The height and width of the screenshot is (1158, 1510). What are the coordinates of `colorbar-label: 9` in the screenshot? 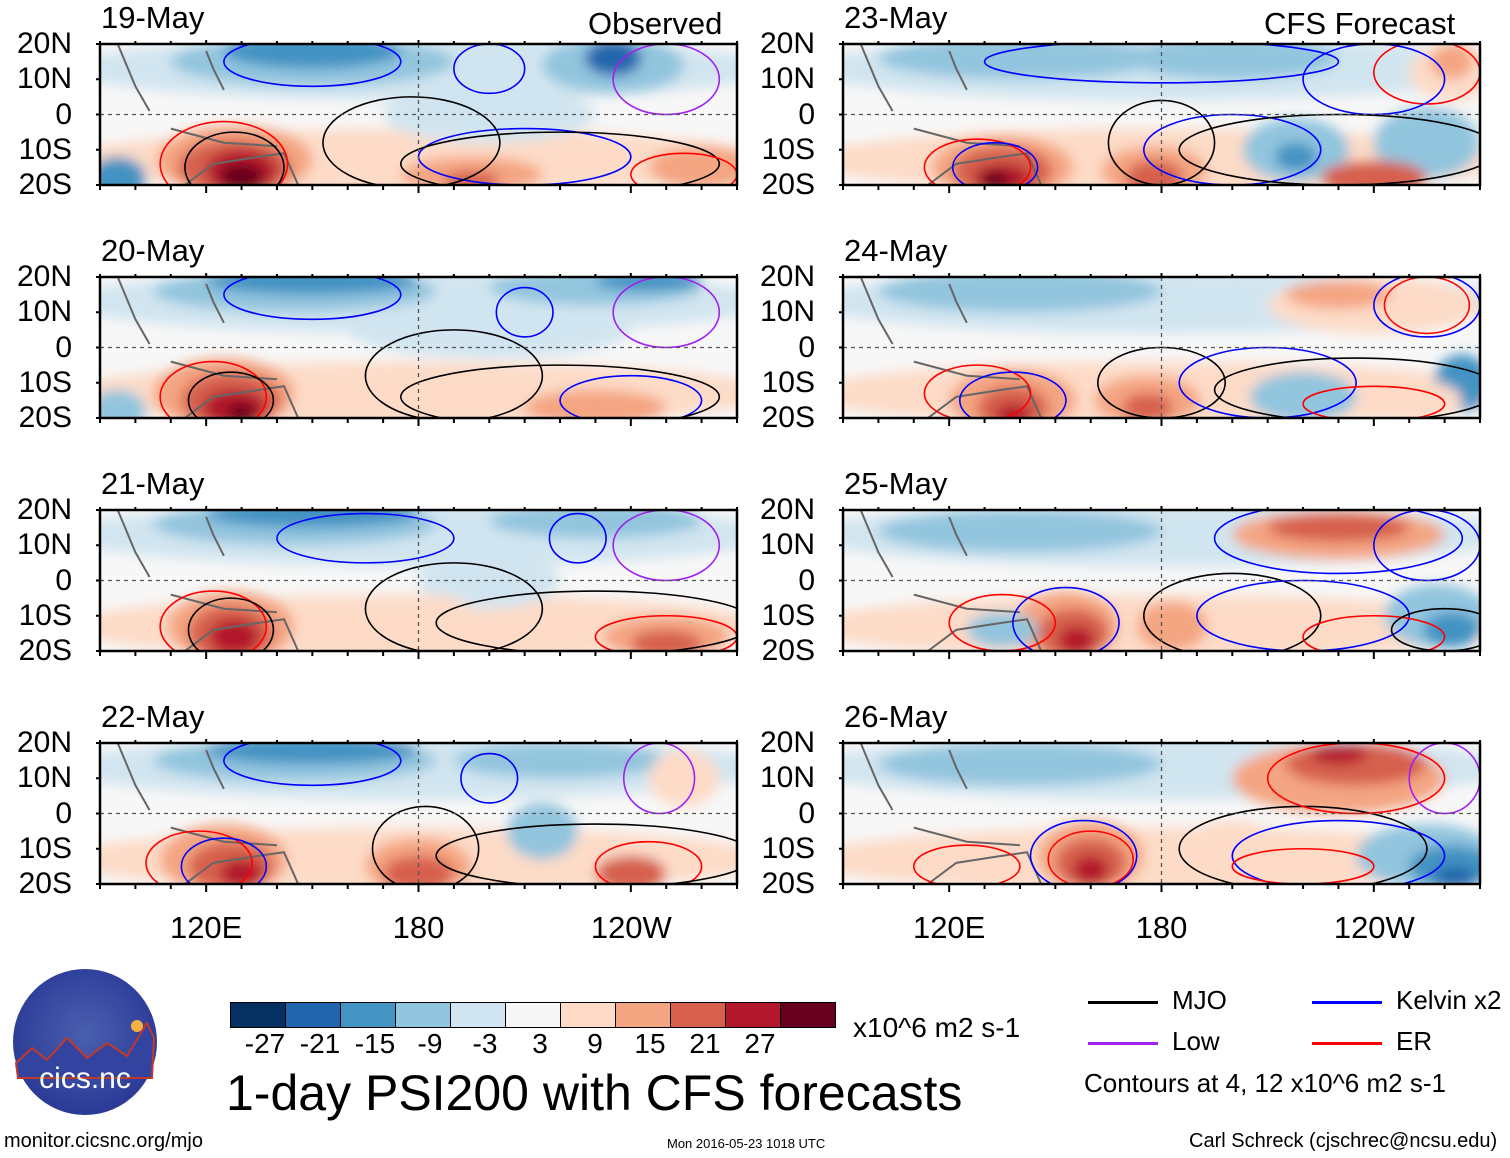 It's located at (595, 1043).